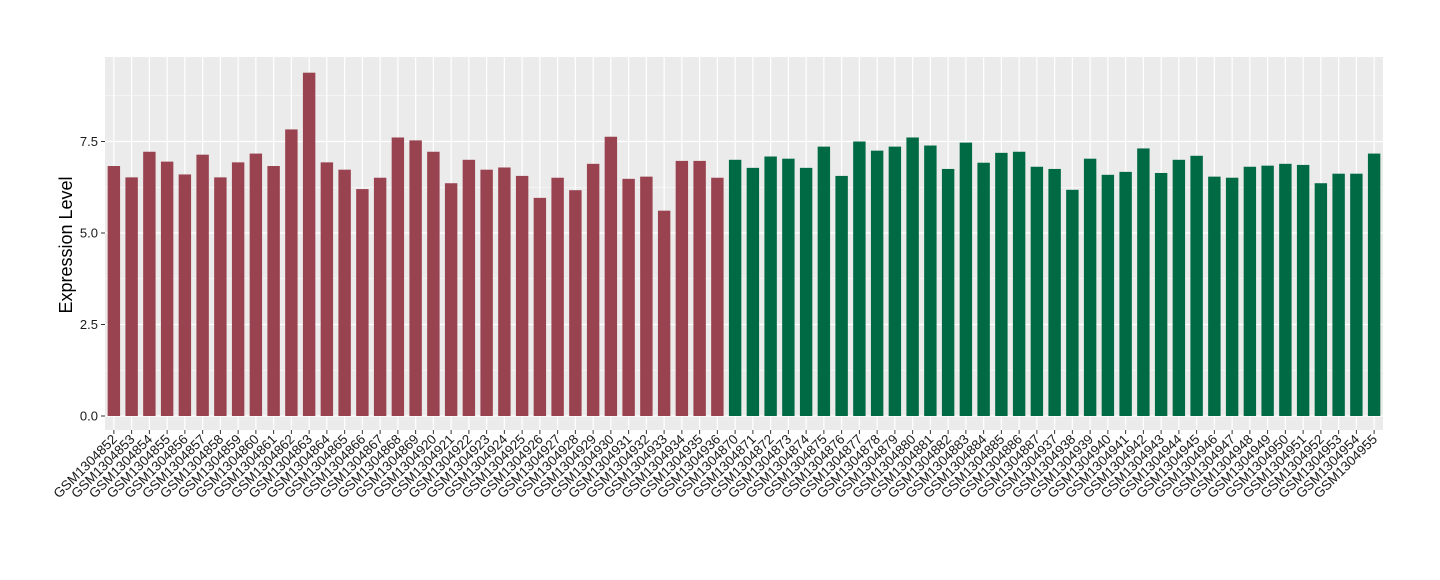  I want to click on bar-GSM1304871, so click(753, 291).